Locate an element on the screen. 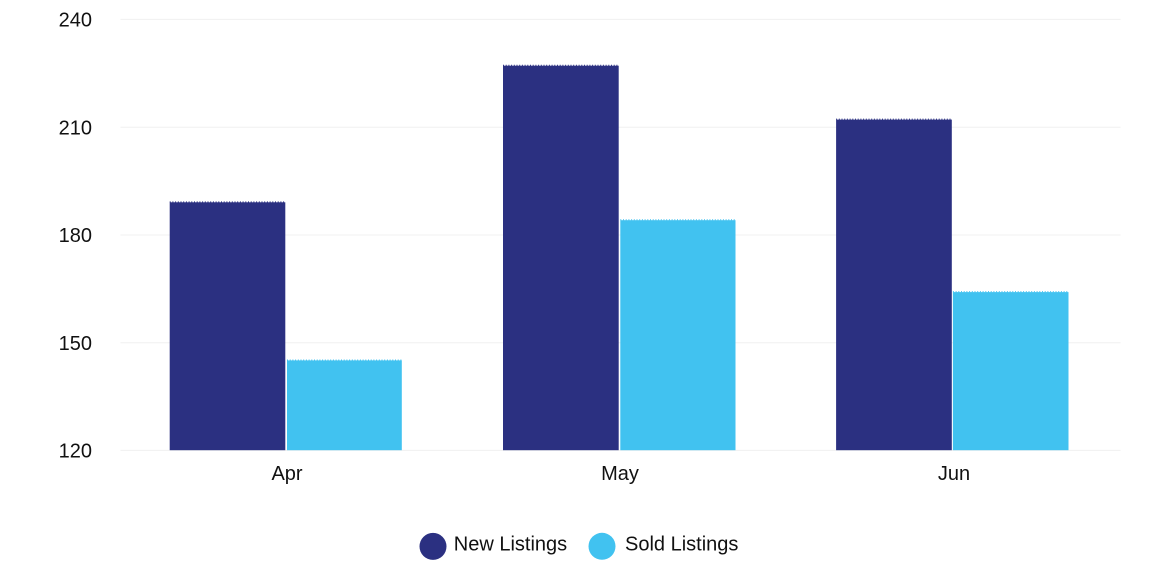 The width and height of the screenshot is (1160, 580). svg-text: 240 is located at coordinates (75, 21).